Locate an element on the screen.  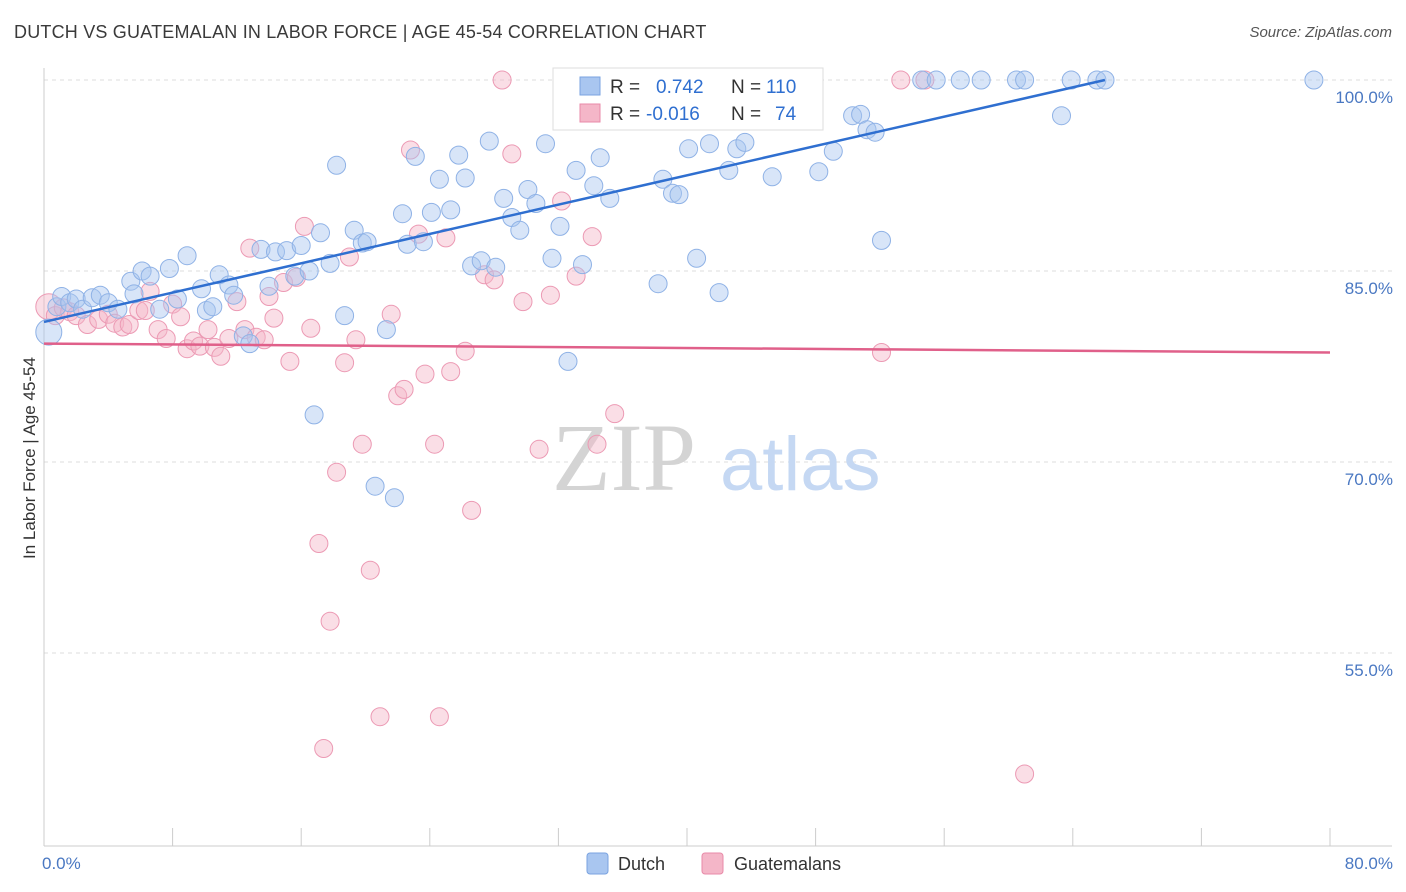
stats-guat-swatch is located at coordinates (590, 113).